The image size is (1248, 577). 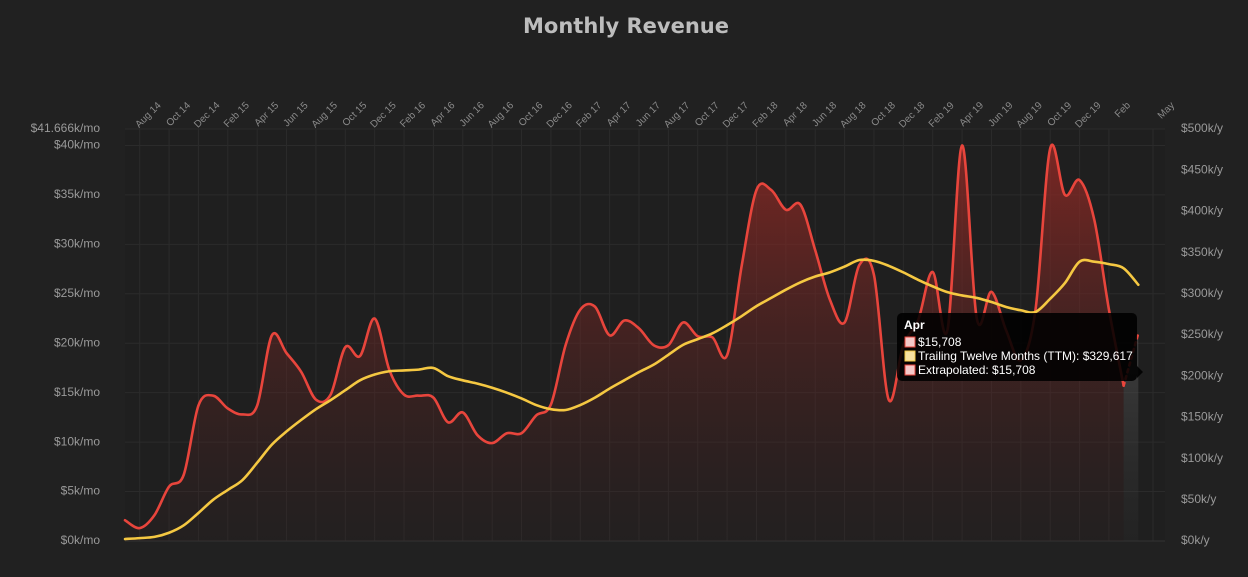 I want to click on y2-tick-label: $250k/y, so click(x=1202, y=334).